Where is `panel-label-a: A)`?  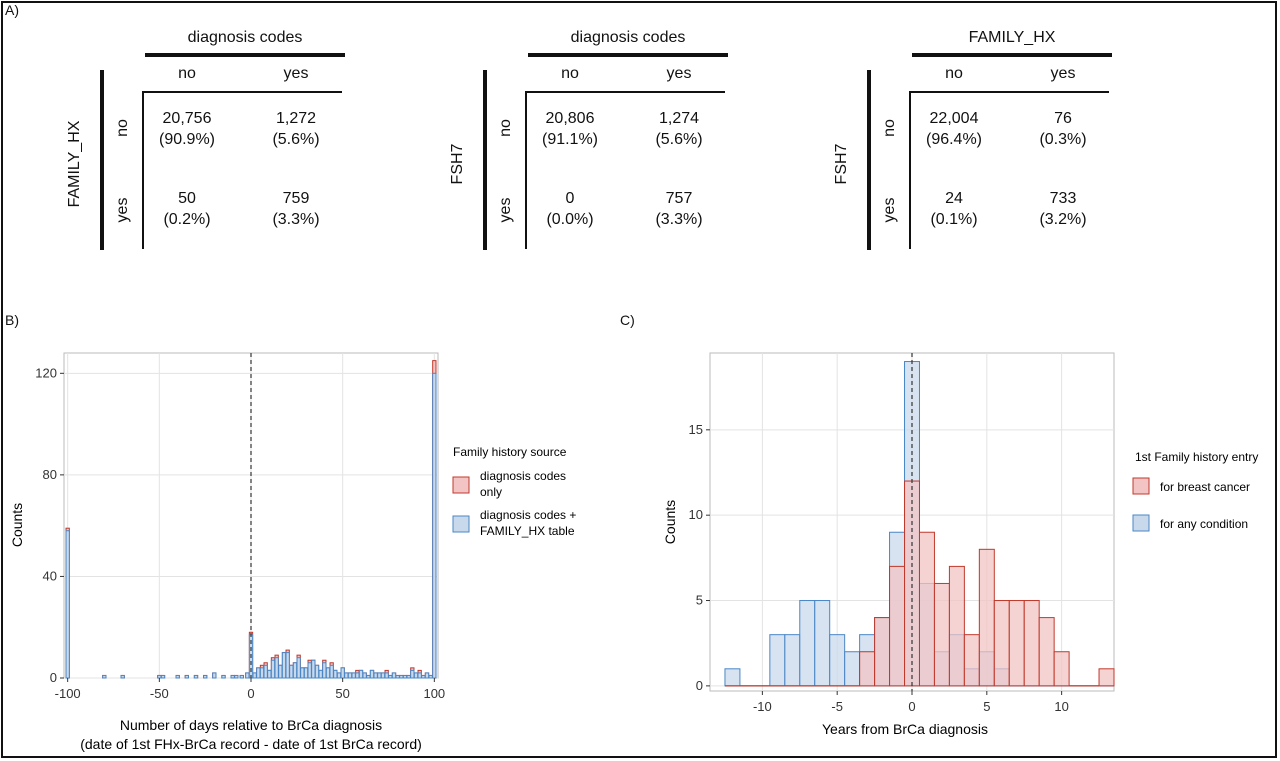 panel-label-a: A) is located at coordinates (12, 10).